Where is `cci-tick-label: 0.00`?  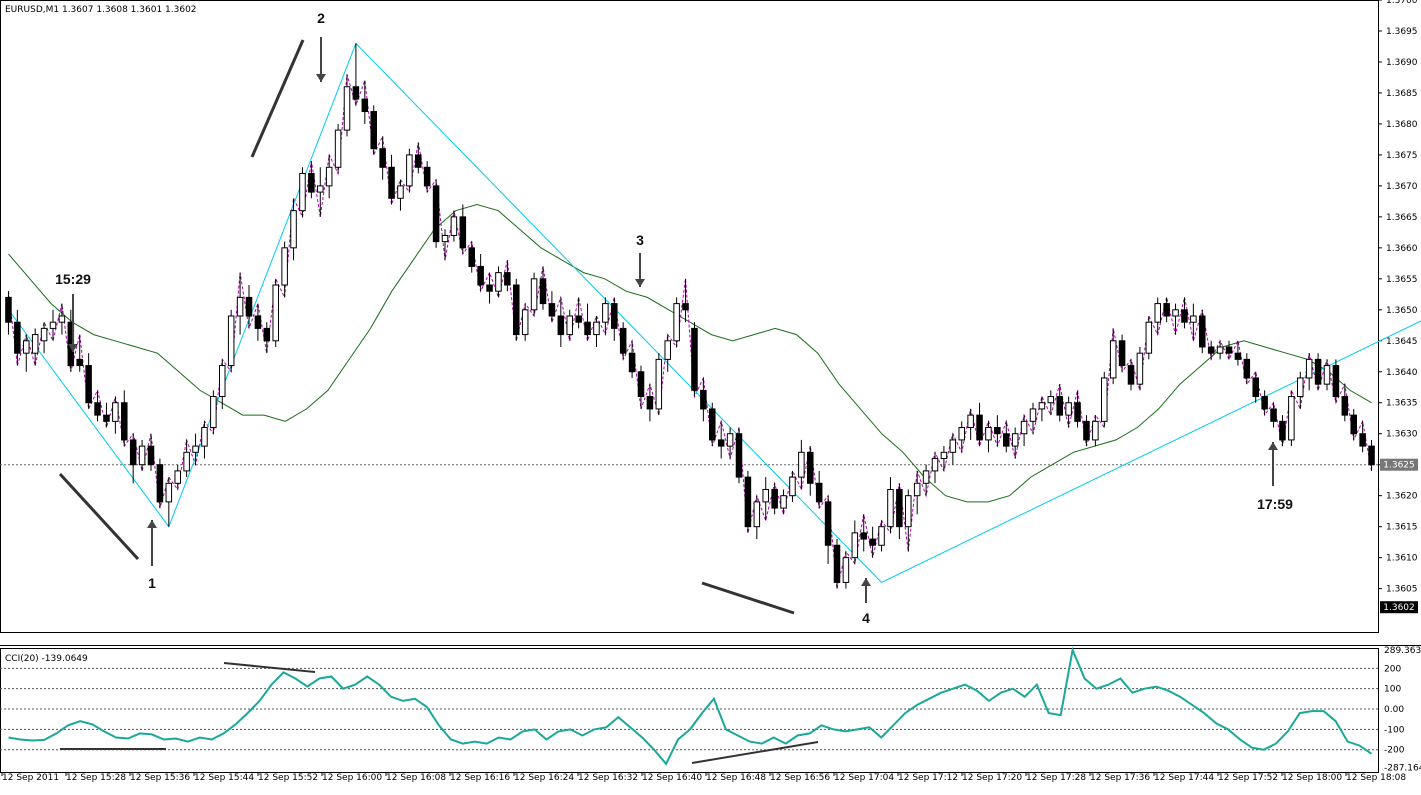
cci-tick-label: 0.00 is located at coordinates (1394, 710).